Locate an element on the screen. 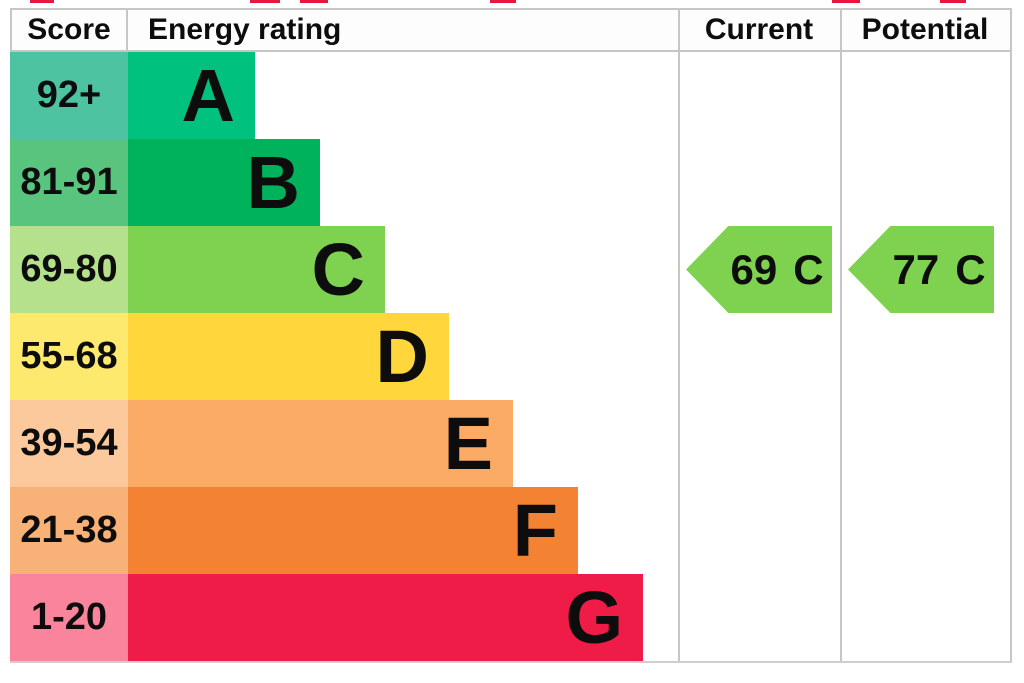 The image size is (1024, 683). band-row-d: 55-68 D is located at coordinates (511, 356).